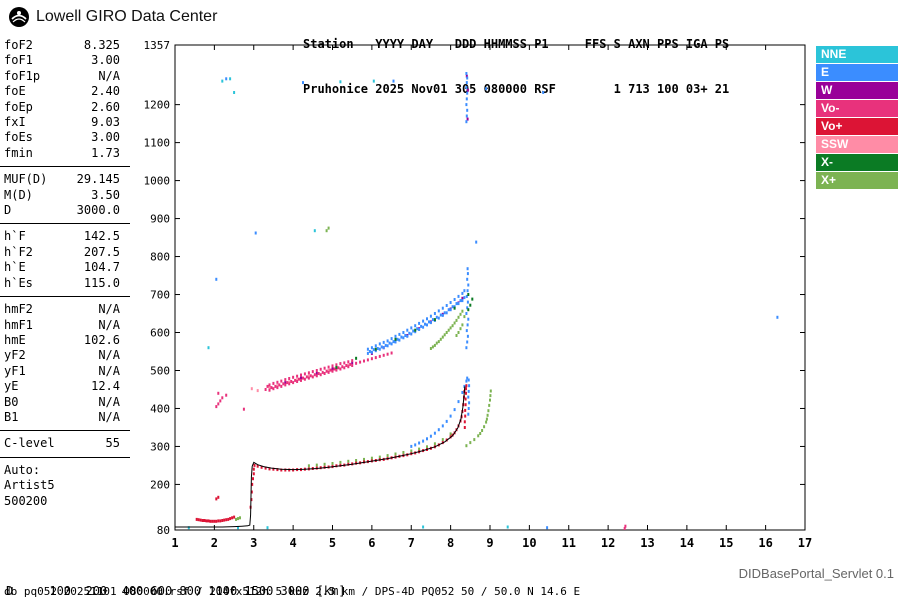  What do you see at coordinates (332, 543) in the screenshot?
I see `x-tick-label: 5` at bounding box center [332, 543].